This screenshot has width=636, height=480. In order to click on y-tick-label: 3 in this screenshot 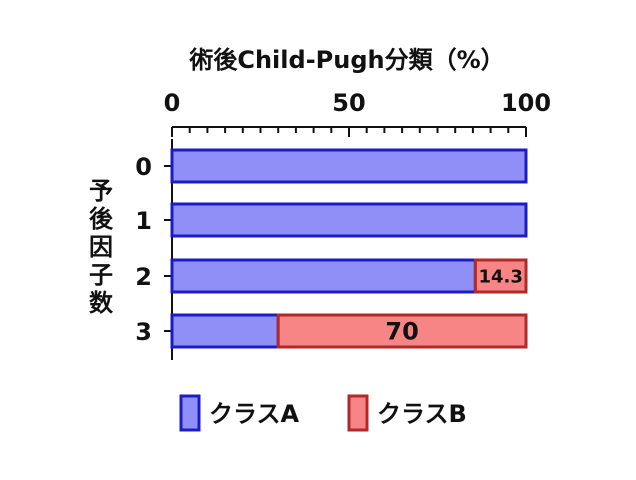, I will do `click(143, 332)`.